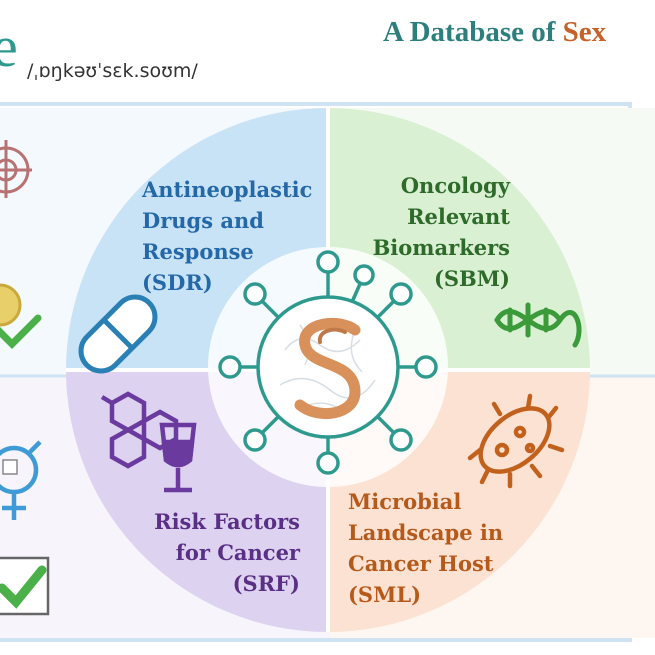 This screenshot has height=655, width=655. I want to click on label-srf: Risk Factors for Cancer (SRF), so click(215, 552).